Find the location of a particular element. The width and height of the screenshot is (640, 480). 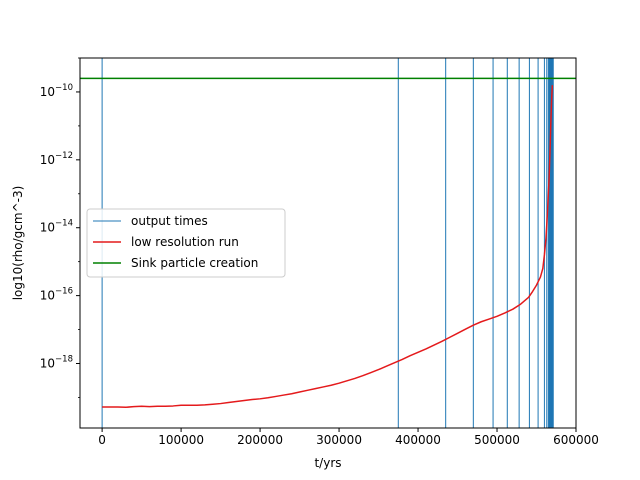

x-axis-label: t/yrs is located at coordinates (327, 463).